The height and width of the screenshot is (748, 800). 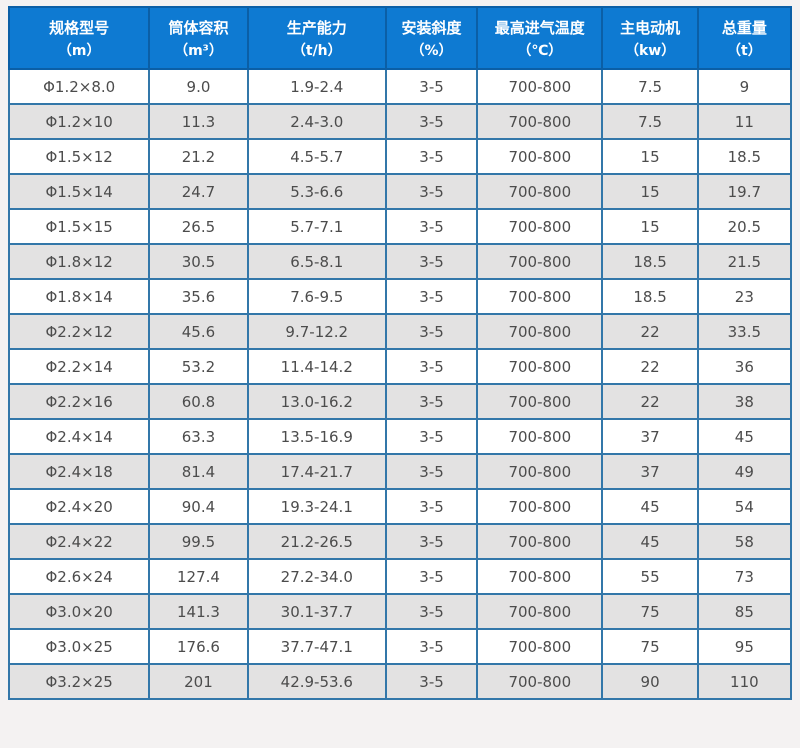 What do you see at coordinates (316, 27) in the screenshot?
I see `column-label: 生产能力` at bounding box center [316, 27].